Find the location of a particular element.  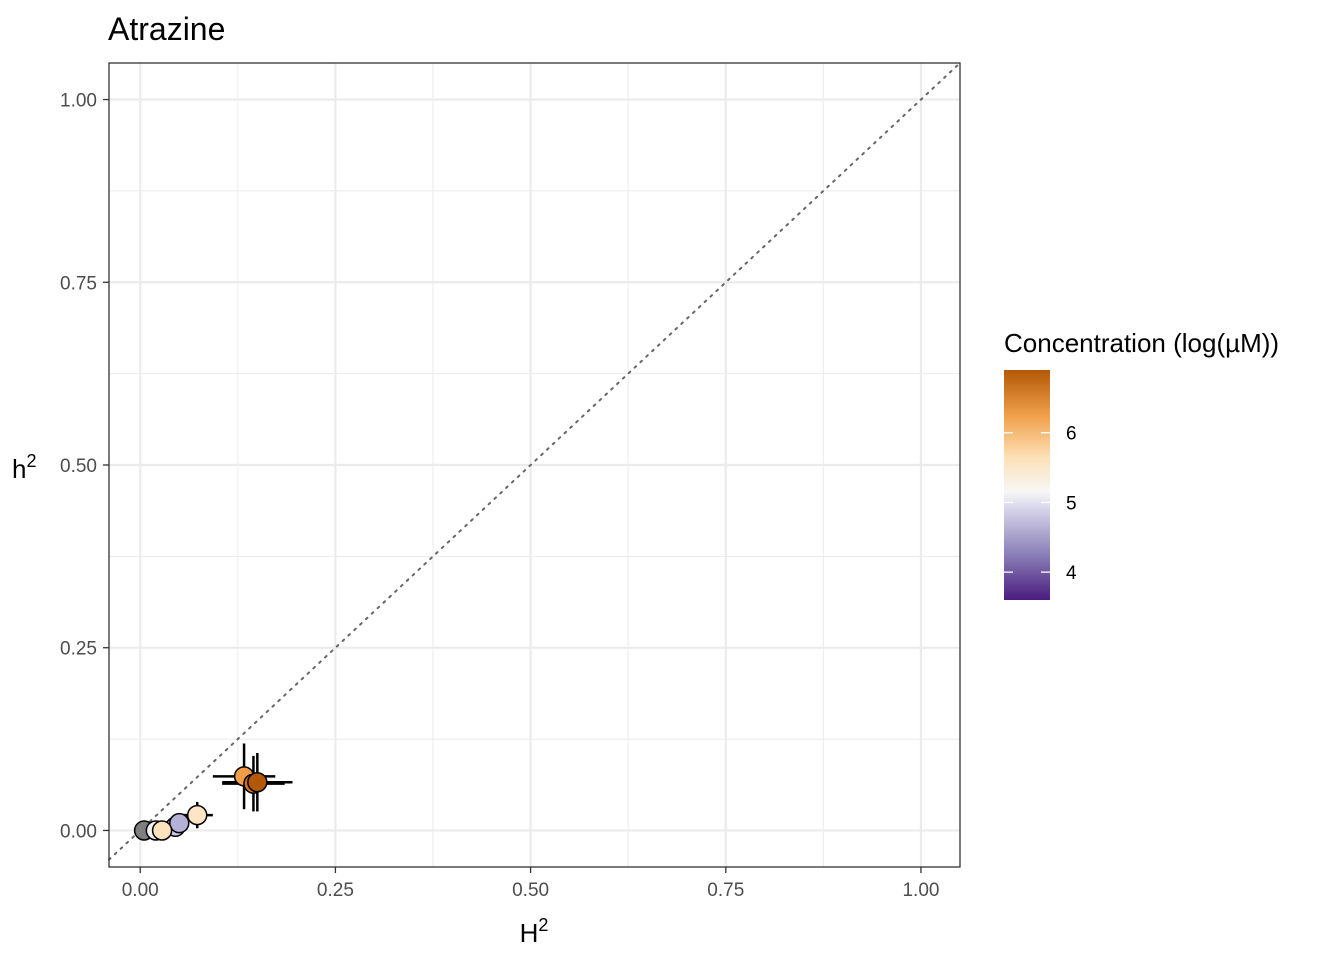

y-axis-title: h2 is located at coordinates (24, 467).